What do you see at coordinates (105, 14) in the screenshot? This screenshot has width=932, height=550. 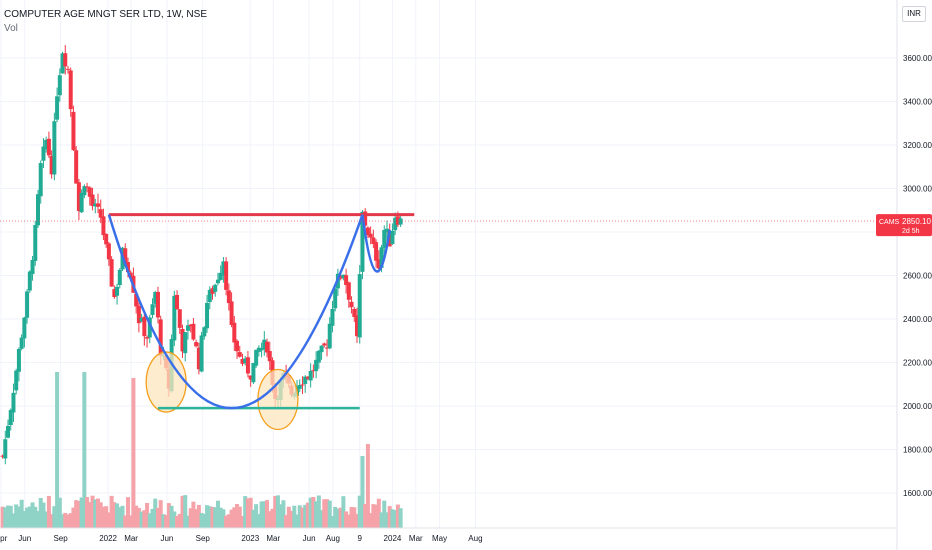 I see `chart-title: COMPUTER AGE MNGT SER LTD, 1W, NSE` at bounding box center [105, 14].